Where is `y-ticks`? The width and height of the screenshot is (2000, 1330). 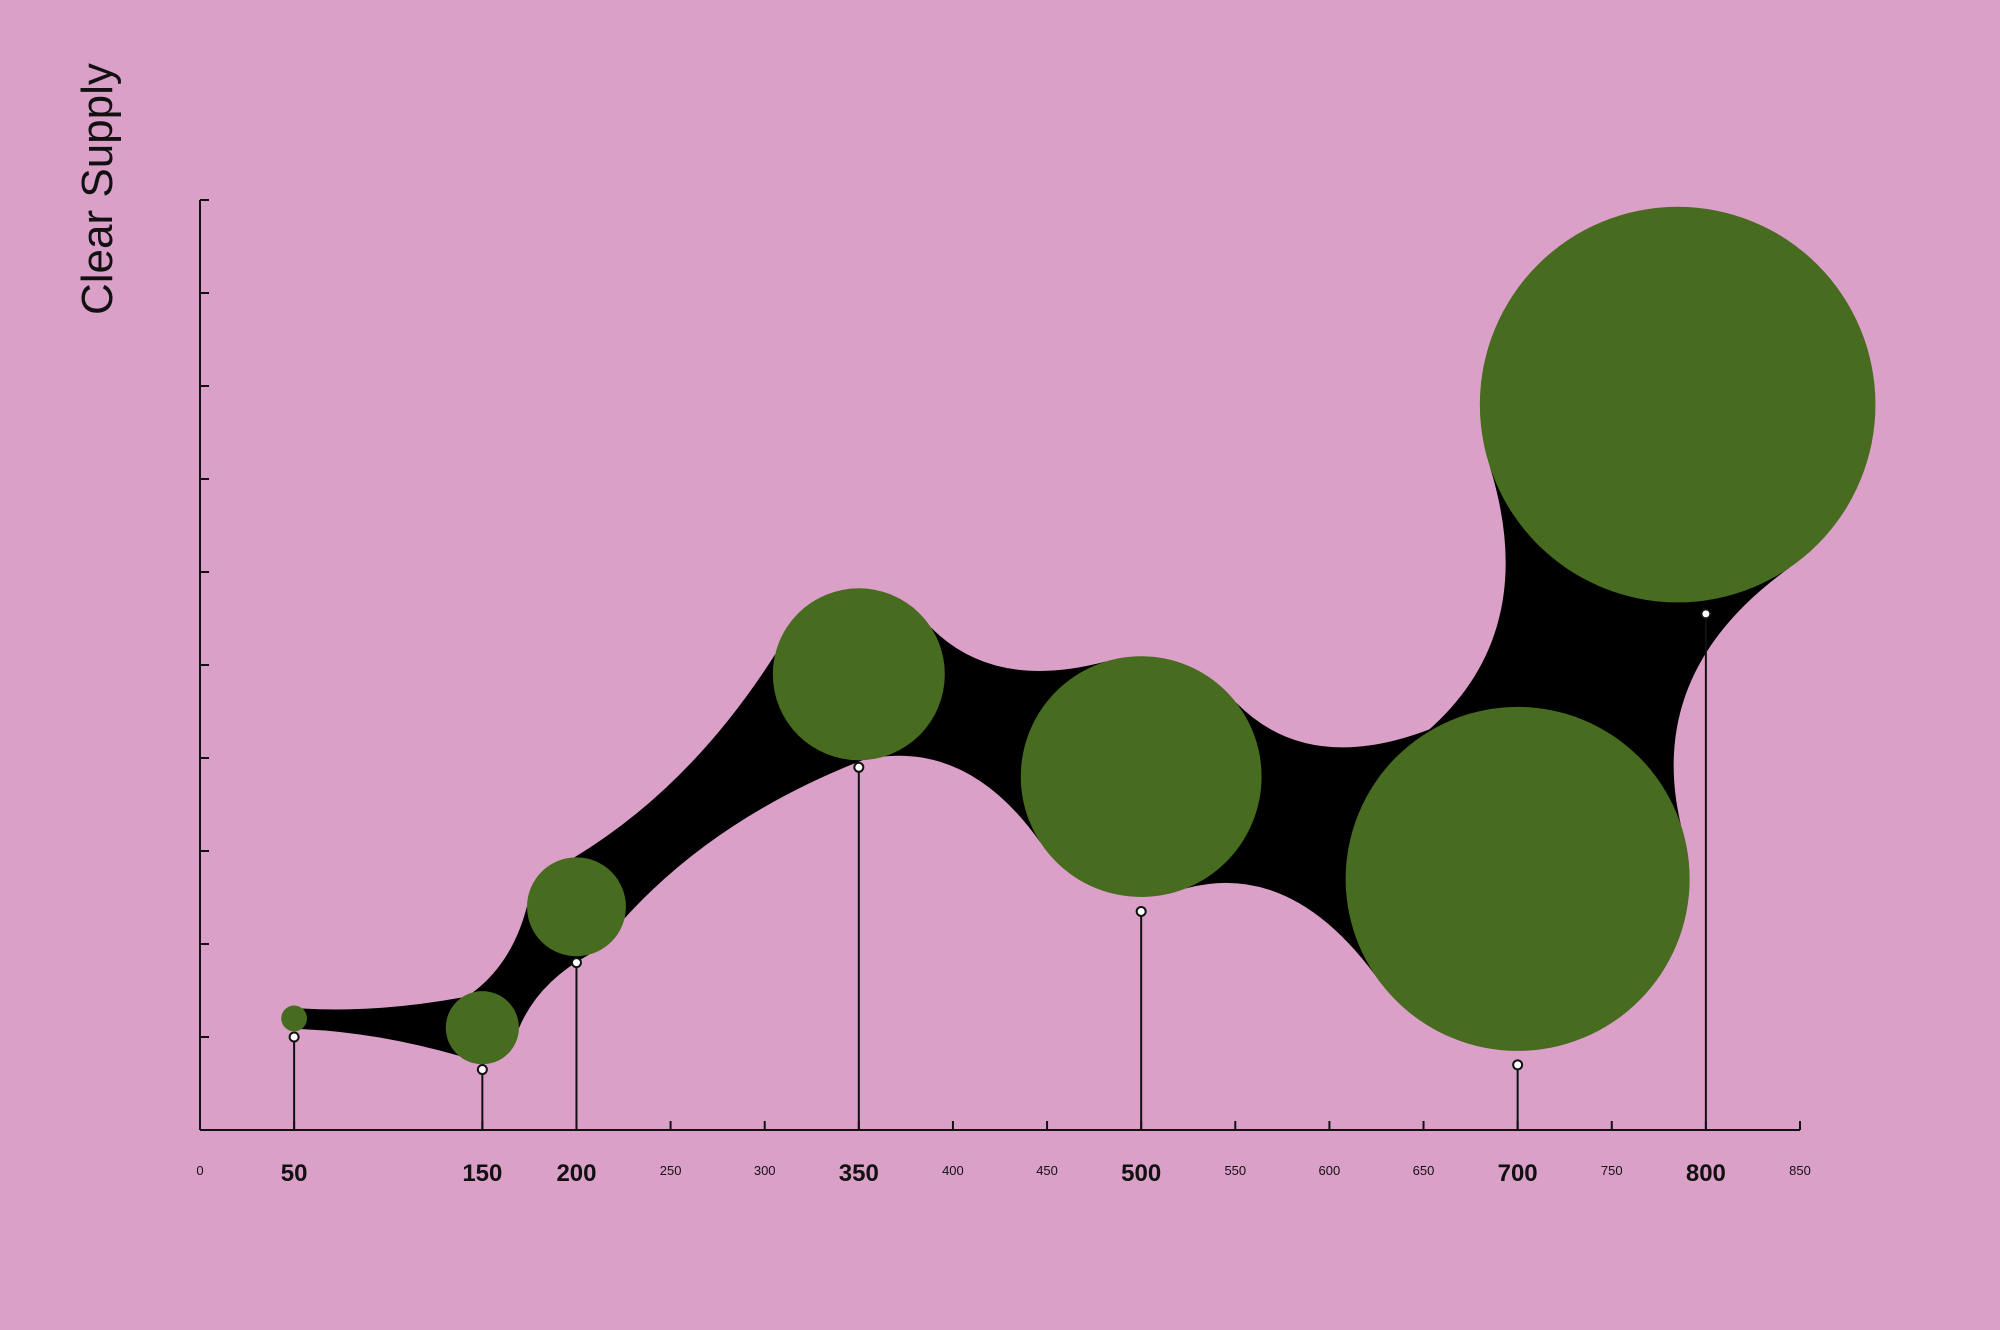 y-ticks is located at coordinates (204, 618).